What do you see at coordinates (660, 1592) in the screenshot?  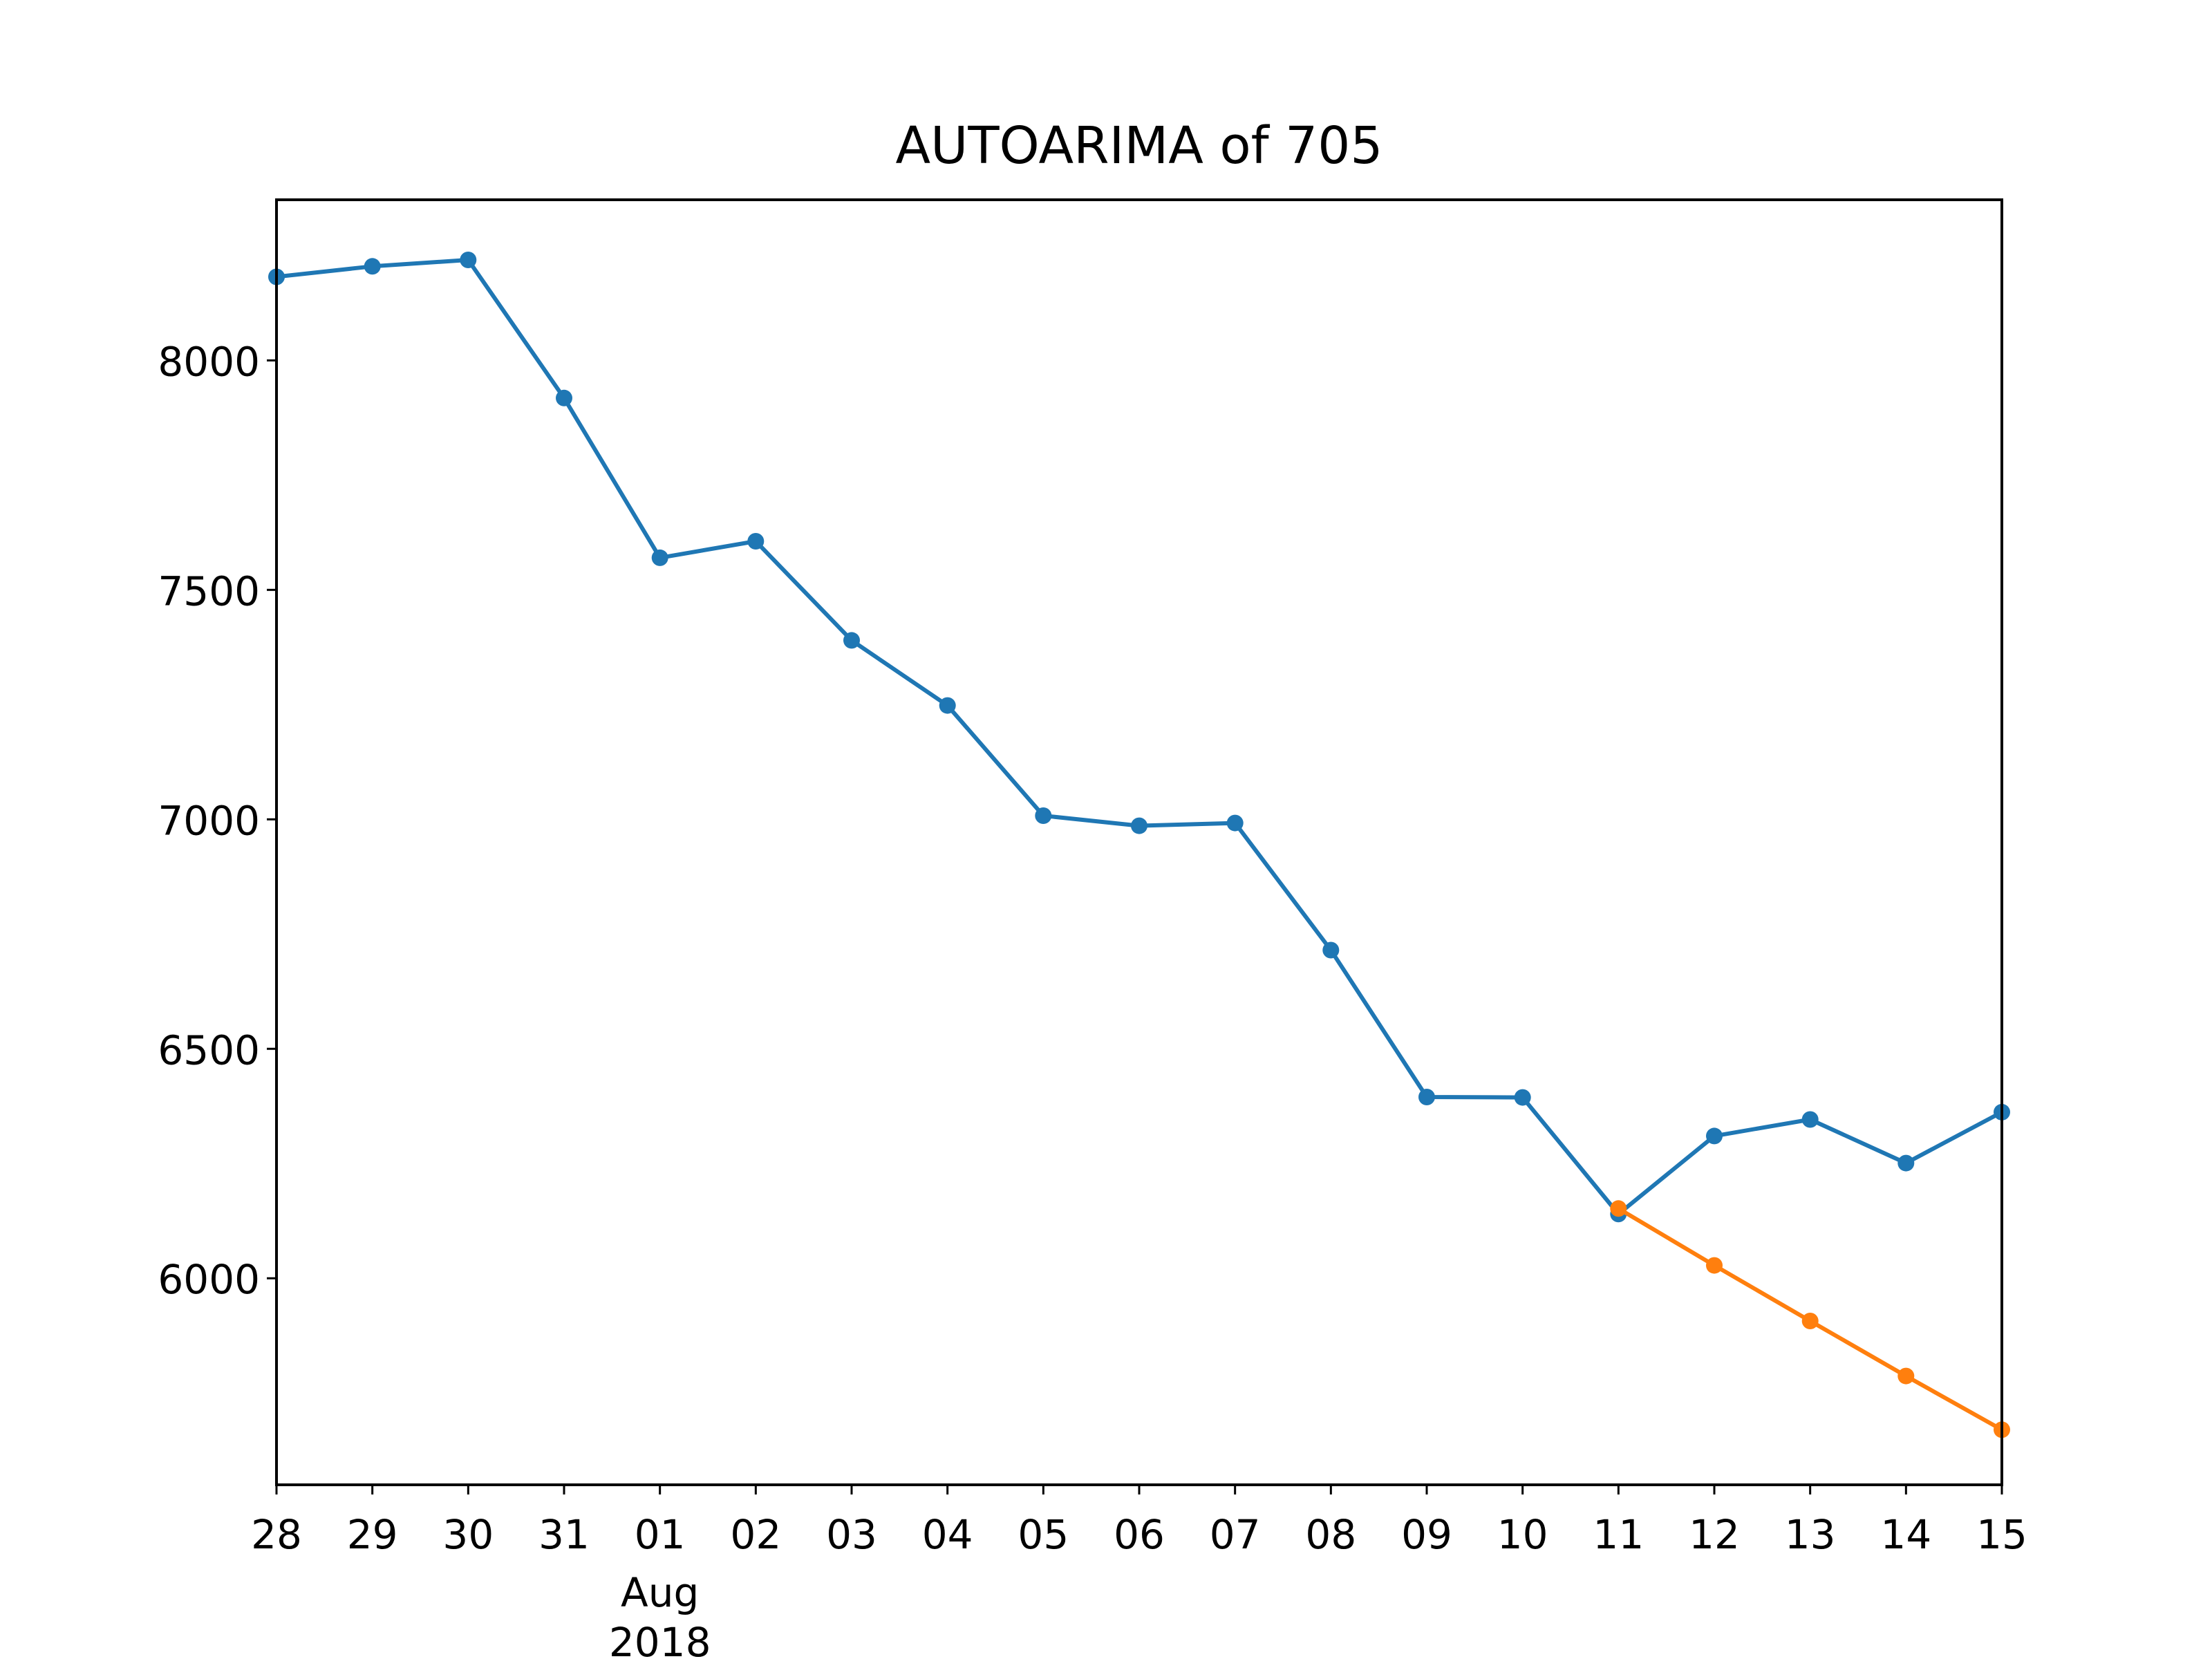 I see `x-month-label: Aug` at bounding box center [660, 1592].